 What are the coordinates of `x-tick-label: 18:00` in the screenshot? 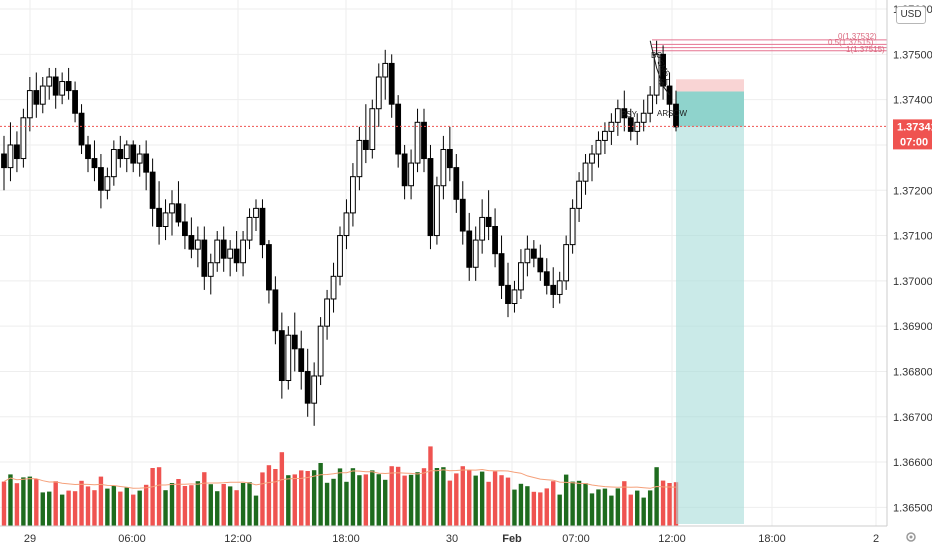 It's located at (346, 539).